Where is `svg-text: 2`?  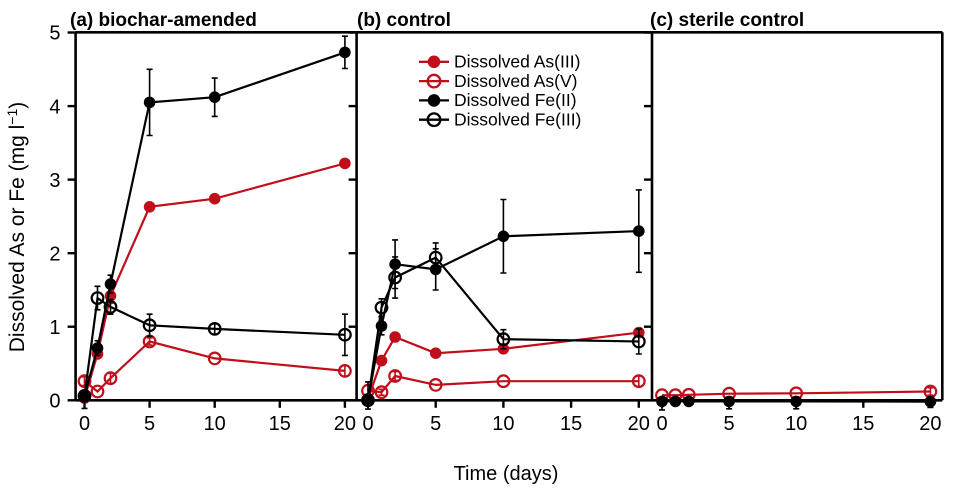
svg-text: 2 is located at coordinates (54, 254).